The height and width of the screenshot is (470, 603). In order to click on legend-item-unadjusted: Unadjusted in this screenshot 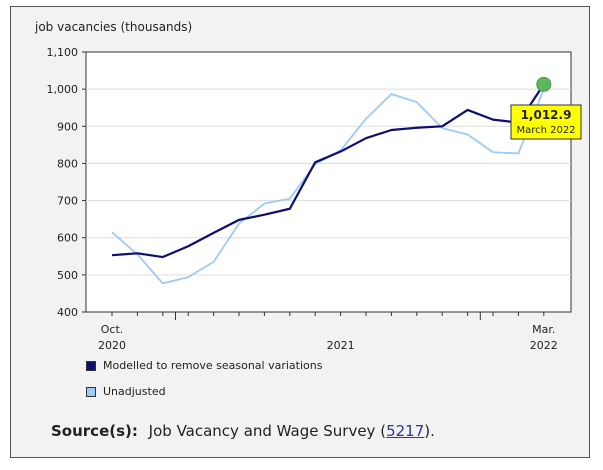, I will do `click(126, 391)`.